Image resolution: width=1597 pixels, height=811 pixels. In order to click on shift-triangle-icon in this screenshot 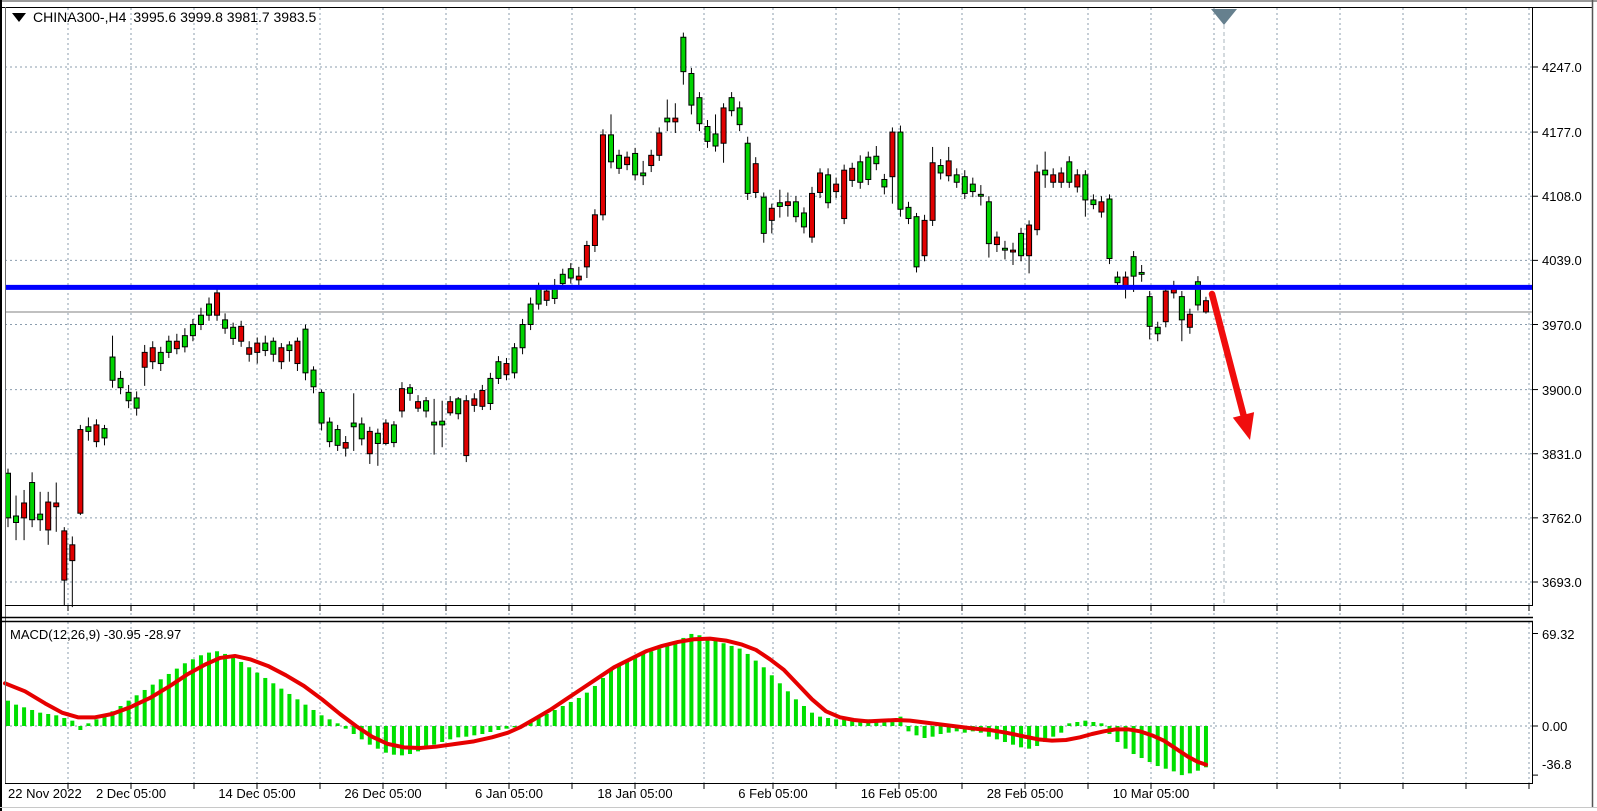, I will do `click(1224, 17)`.